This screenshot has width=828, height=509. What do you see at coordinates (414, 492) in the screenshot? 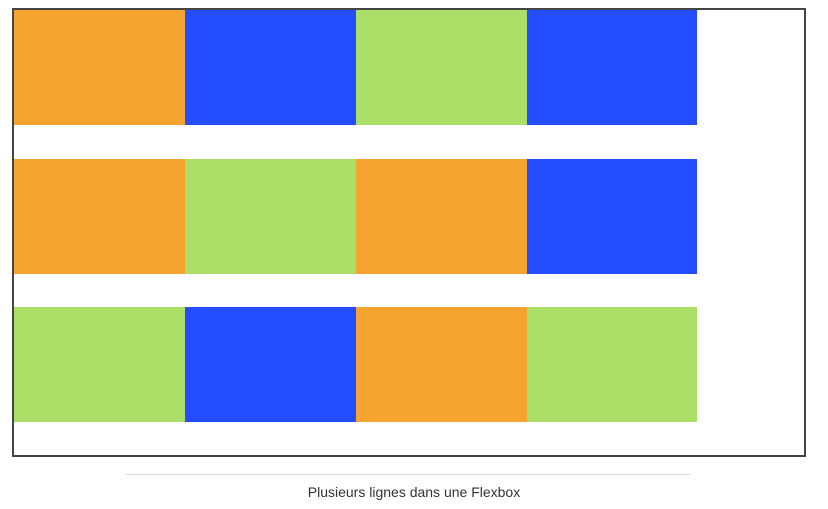
I see `figure-caption: Plusieurs lignes dans une Flexbox` at bounding box center [414, 492].